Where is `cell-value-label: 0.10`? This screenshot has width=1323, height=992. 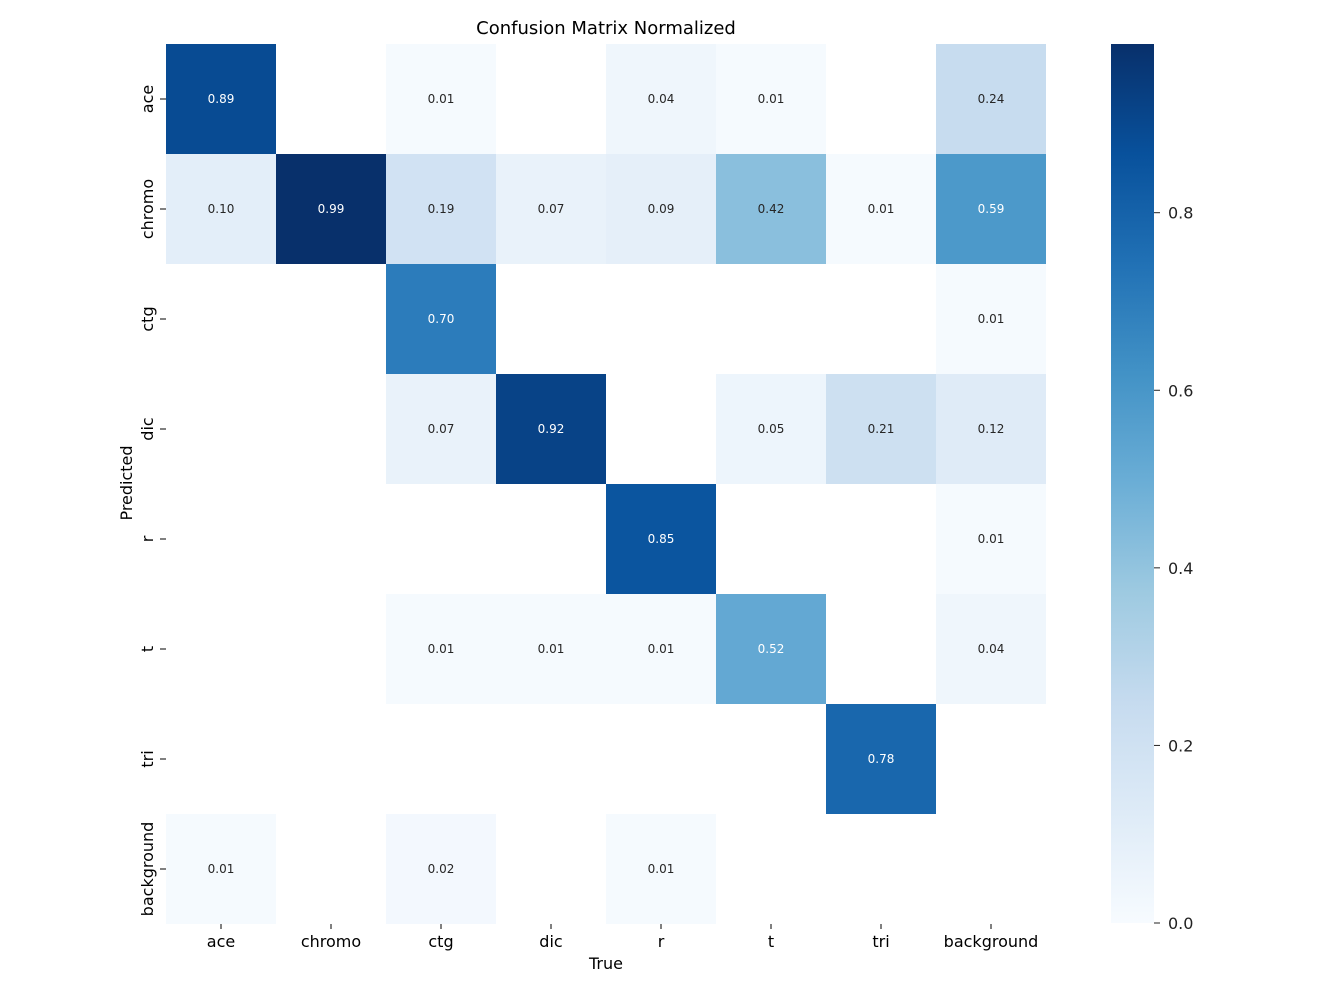 cell-value-label: 0.10 is located at coordinates (221, 209).